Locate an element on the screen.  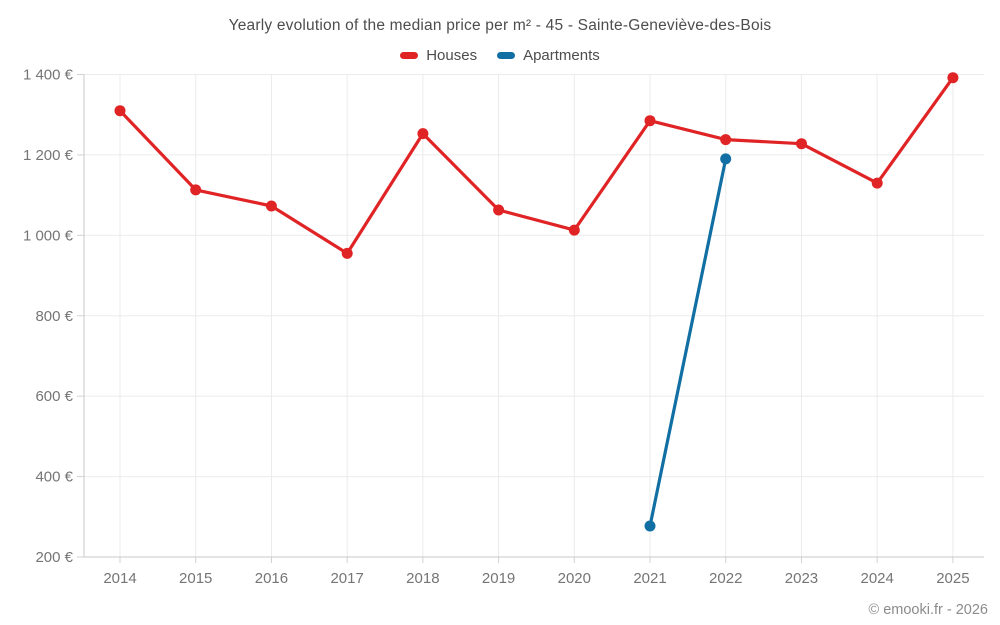
y-tick-label: 1 200 € is located at coordinates (48, 155).